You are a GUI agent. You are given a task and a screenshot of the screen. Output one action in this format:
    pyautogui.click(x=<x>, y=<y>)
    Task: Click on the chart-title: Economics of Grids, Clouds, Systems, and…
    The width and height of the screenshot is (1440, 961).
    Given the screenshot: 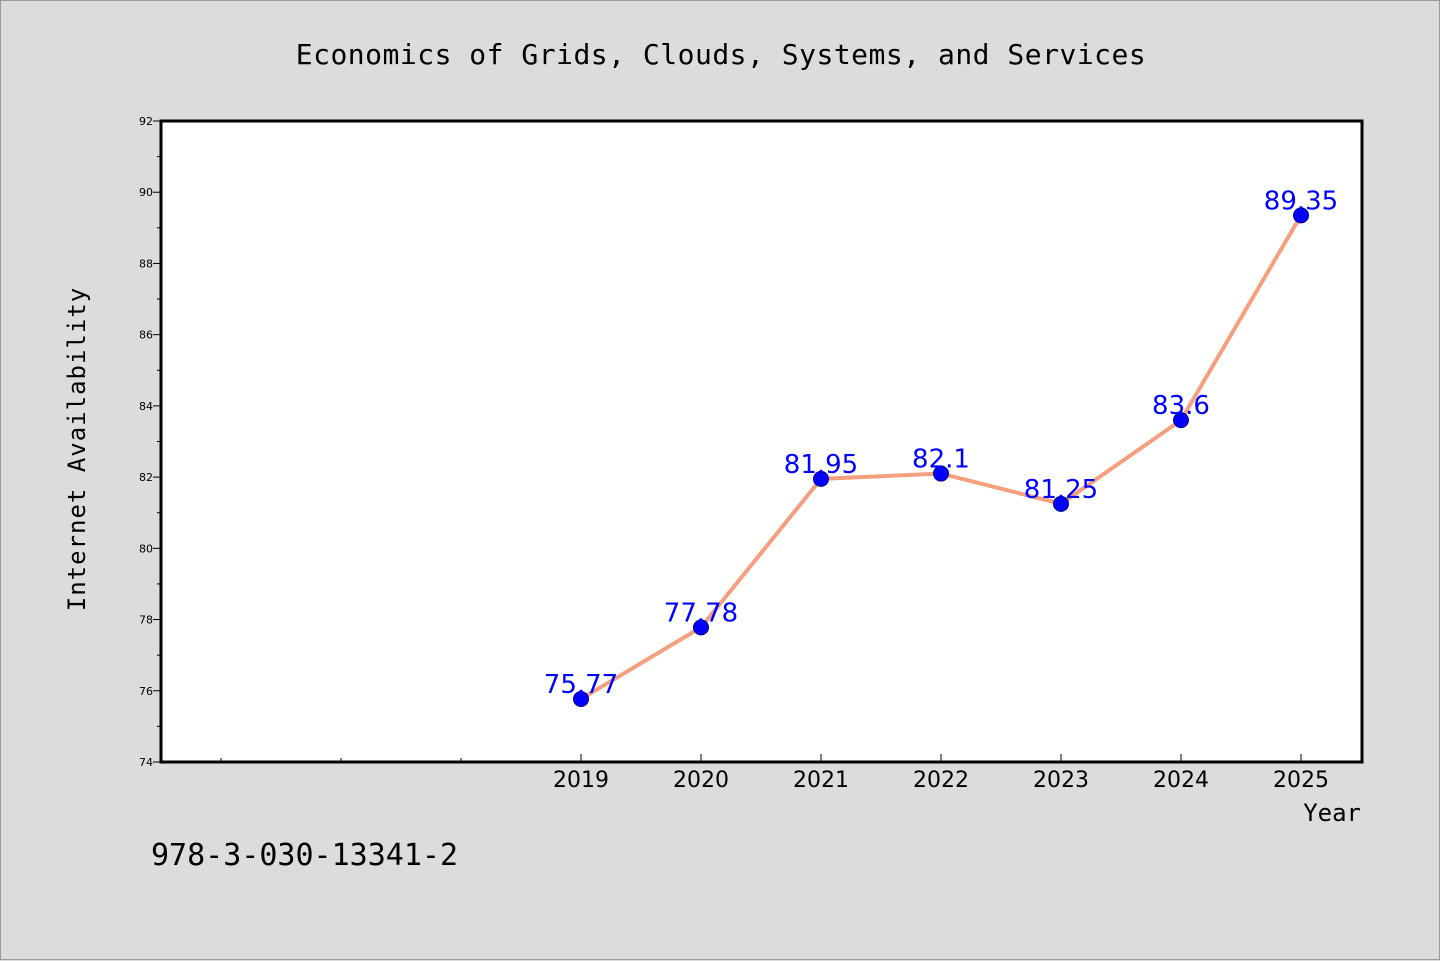 What is the action you would take?
    pyautogui.click(x=721, y=54)
    